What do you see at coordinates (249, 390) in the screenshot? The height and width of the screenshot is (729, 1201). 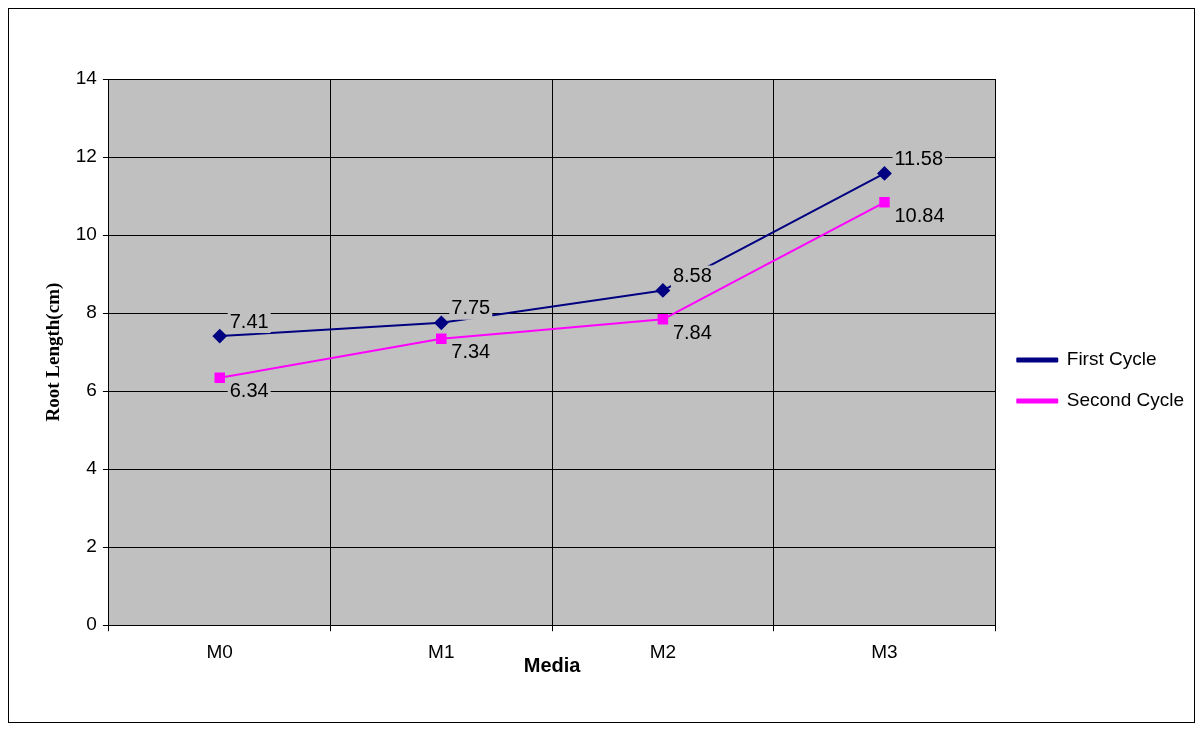 I see `data-label: 6.34` at bounding box center [249, 390].